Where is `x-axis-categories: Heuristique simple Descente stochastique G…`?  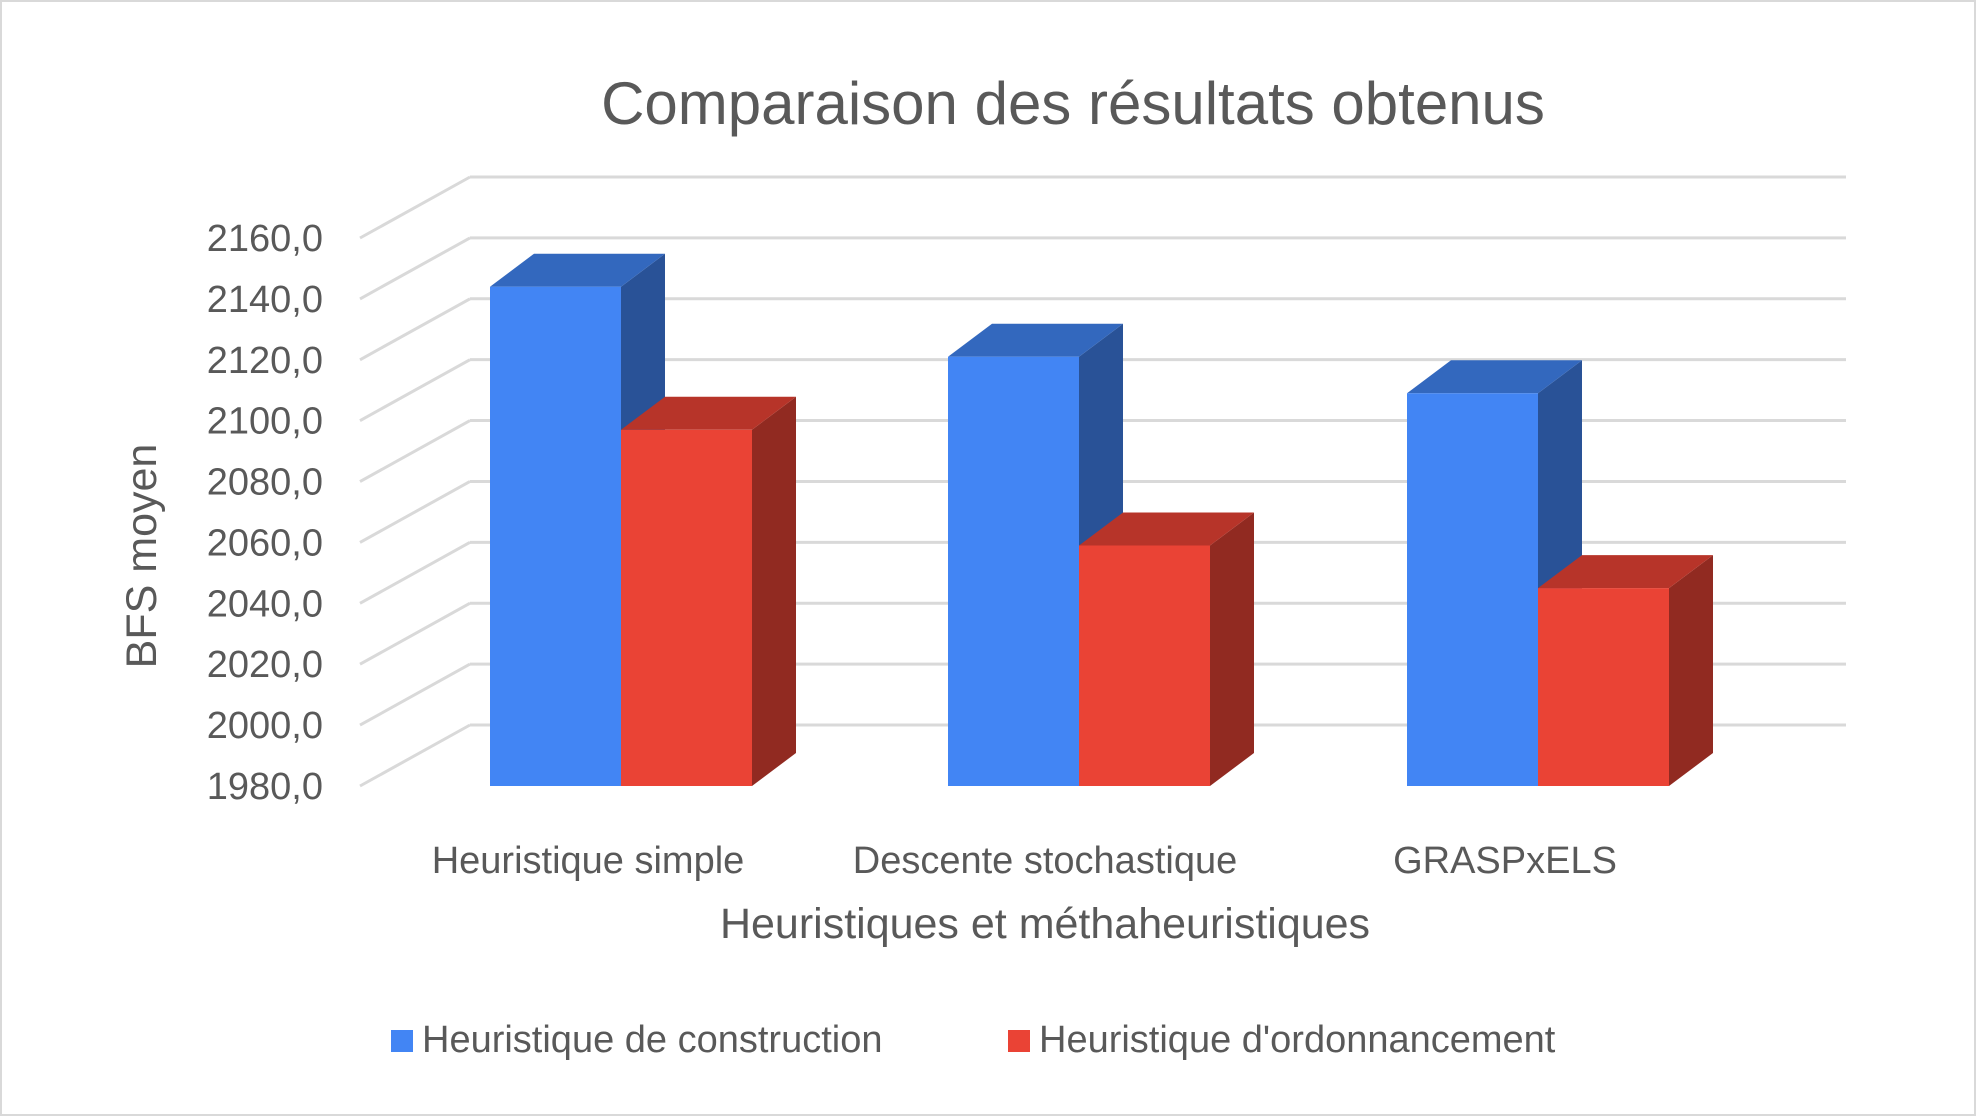
x-axis-categories: Heuristique simple Descente stochastique G… is located at coordinates (1024, 861).